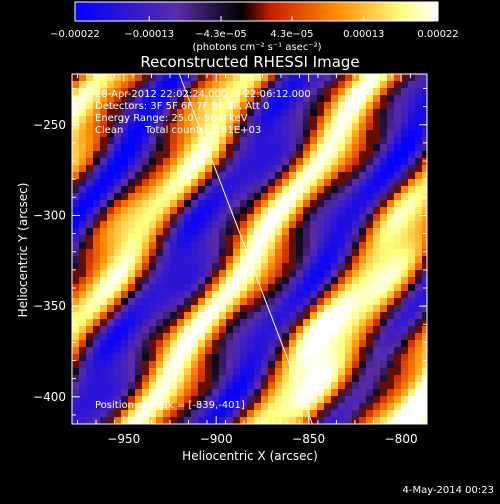 This screenshot has height=504, width=500. What do you see at coordinates (49, 215) in the screenshot?
I see `y-tick-label: −300` at bounding box center [49, 215].